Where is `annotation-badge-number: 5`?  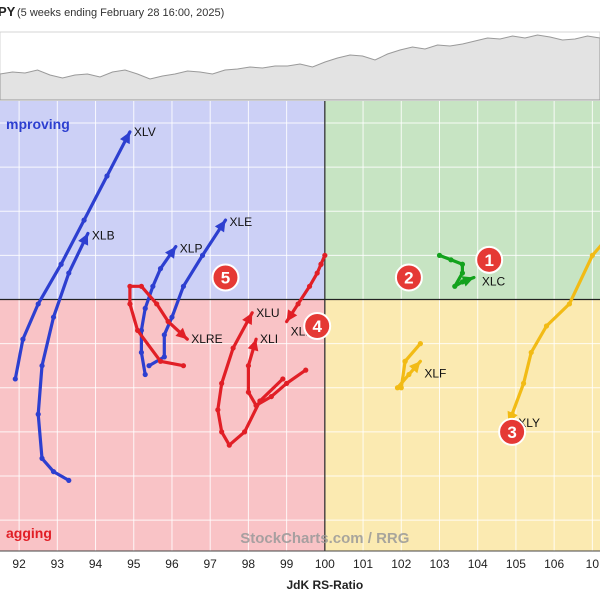
annotation-badge-number: 5 is located at coordinates (225, 277).